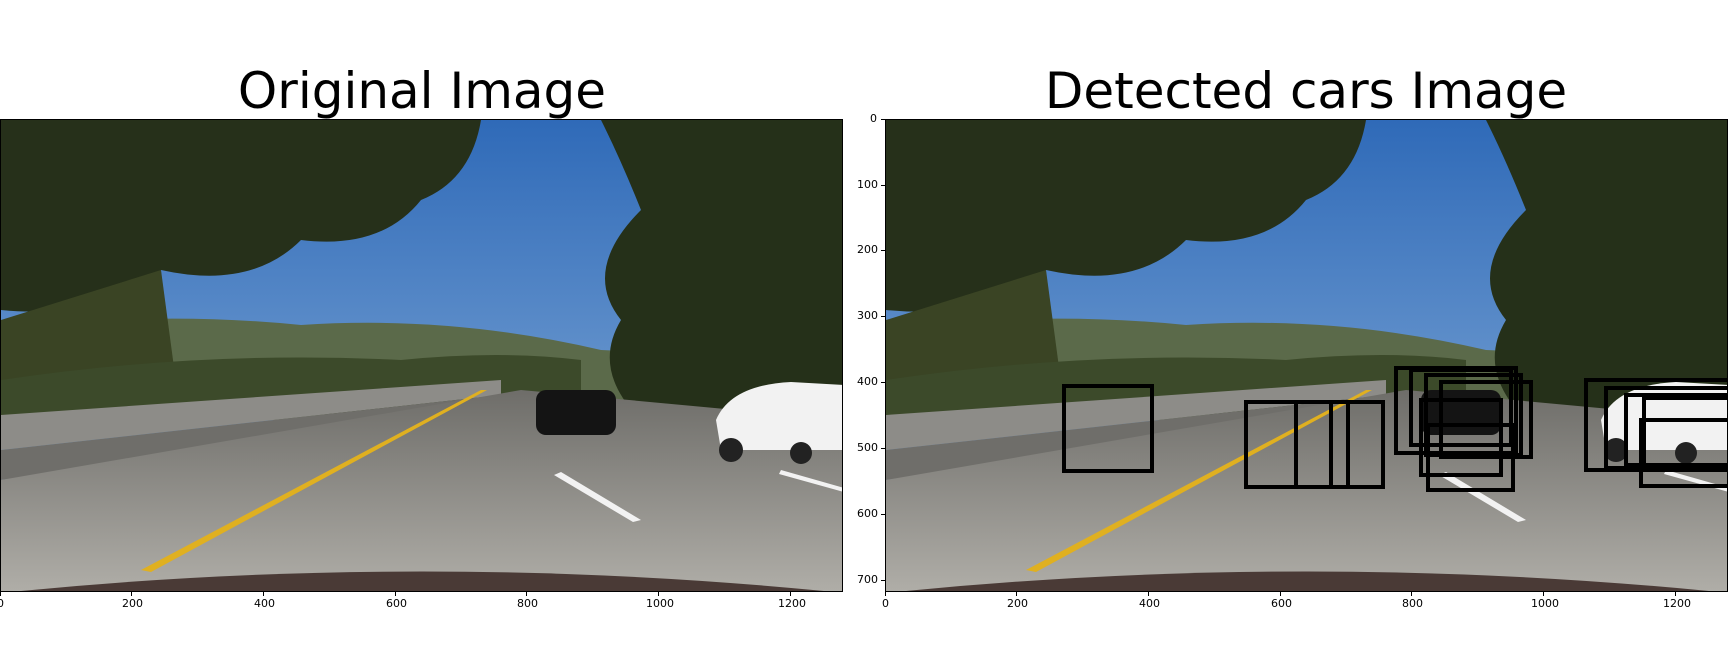  What do you see at coordinates (867, 184) in the screenshot?
I see `y-tick-label: 100` at bounding box center [867, 184].